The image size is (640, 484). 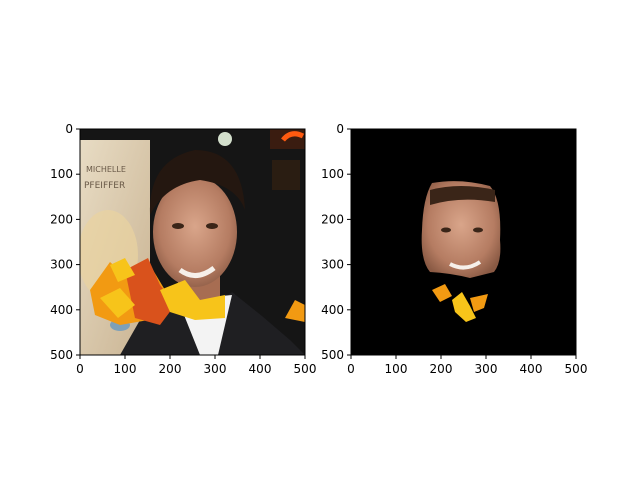 I want to click on left-x-tick-label: 400, so click(x=260, y=369).